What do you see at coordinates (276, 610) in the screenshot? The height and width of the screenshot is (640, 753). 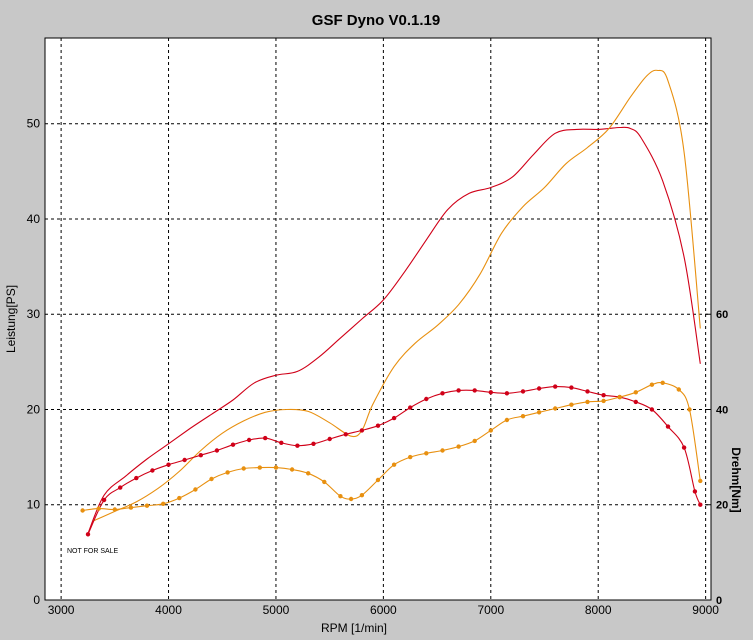 I see `x-tick-label: 5000` at bounding box center [276, 610].